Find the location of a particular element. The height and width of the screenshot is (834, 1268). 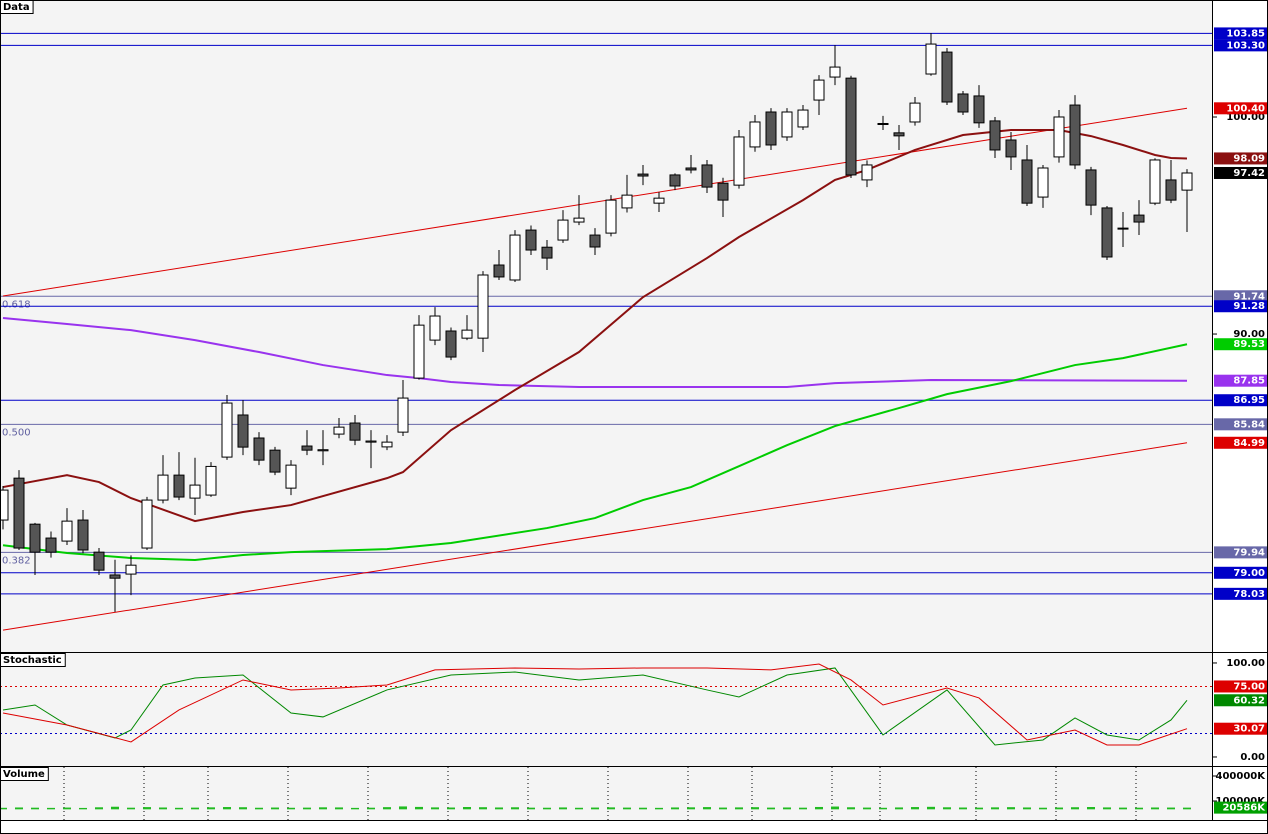

price-box-label: 91.28 is located at coordinates (1249, 306).